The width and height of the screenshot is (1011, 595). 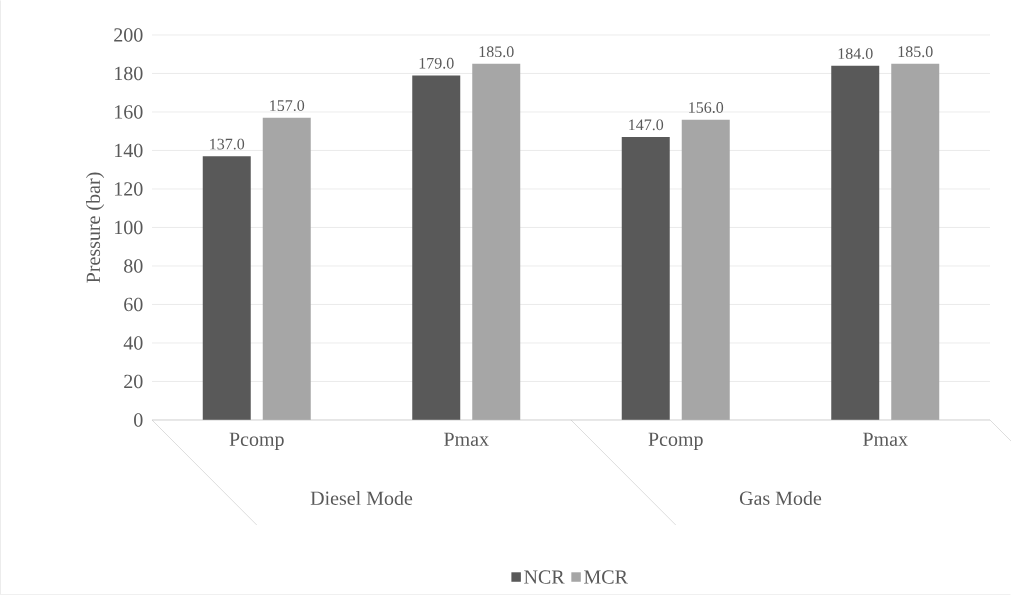 What do you see at coordinates (544, 577) in the screenshot?
I see `legend-label: NCR` at bounding box center [544, 577].